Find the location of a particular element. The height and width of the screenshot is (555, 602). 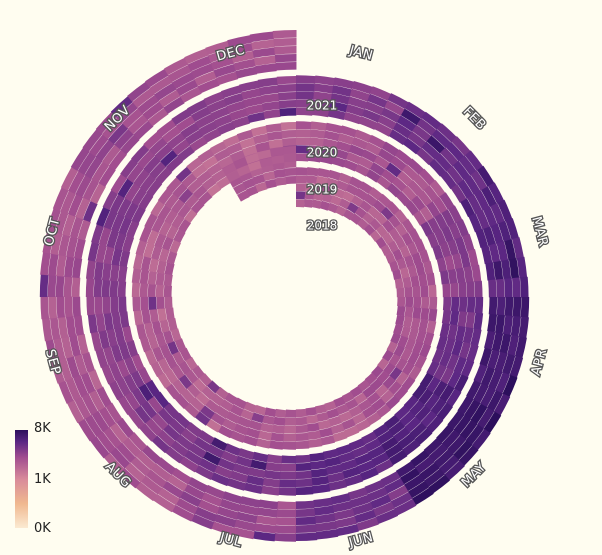

month-label-jul: JUL is located at coordinates (230, 540).